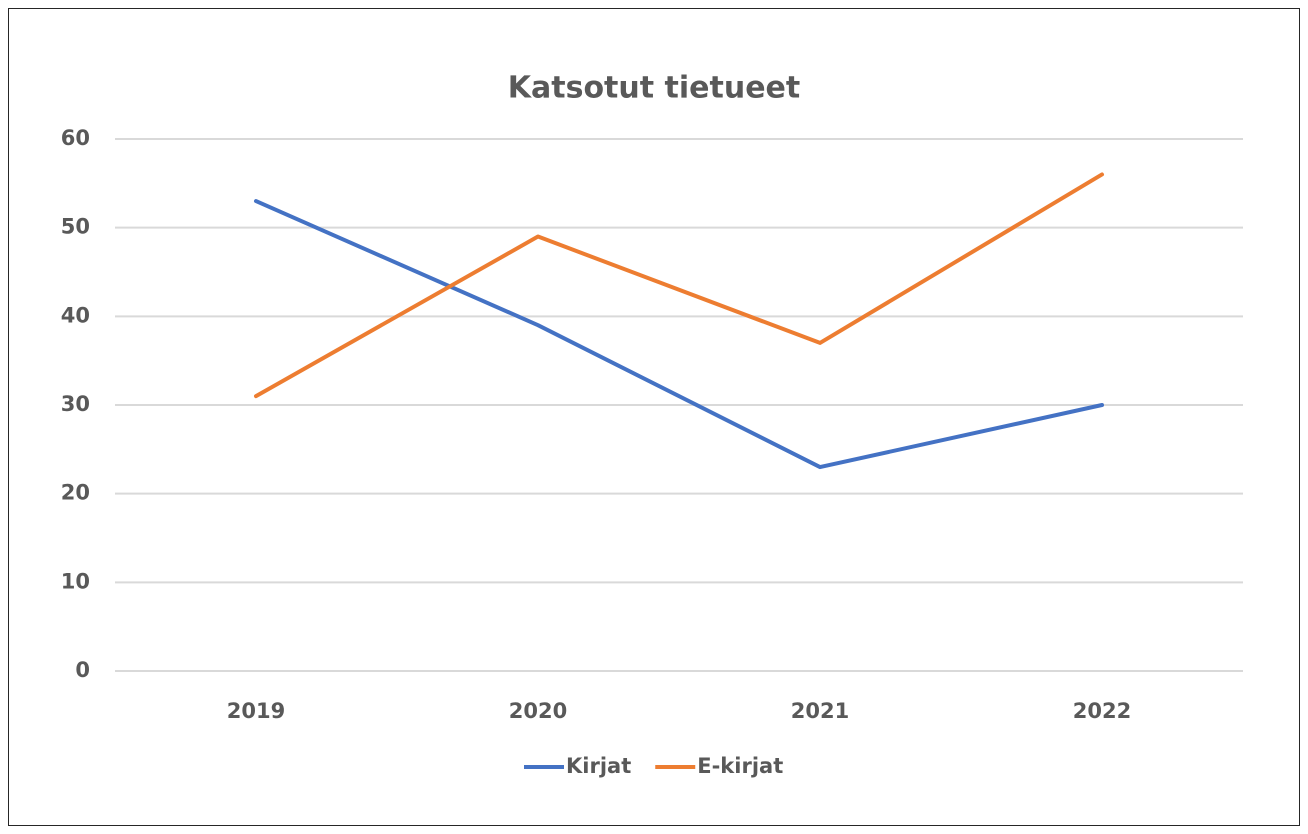  What do you see at coordinates (538, 711) in the screenshot?
I see `x-tick-label: 2020` at bounding box center [538, 711].